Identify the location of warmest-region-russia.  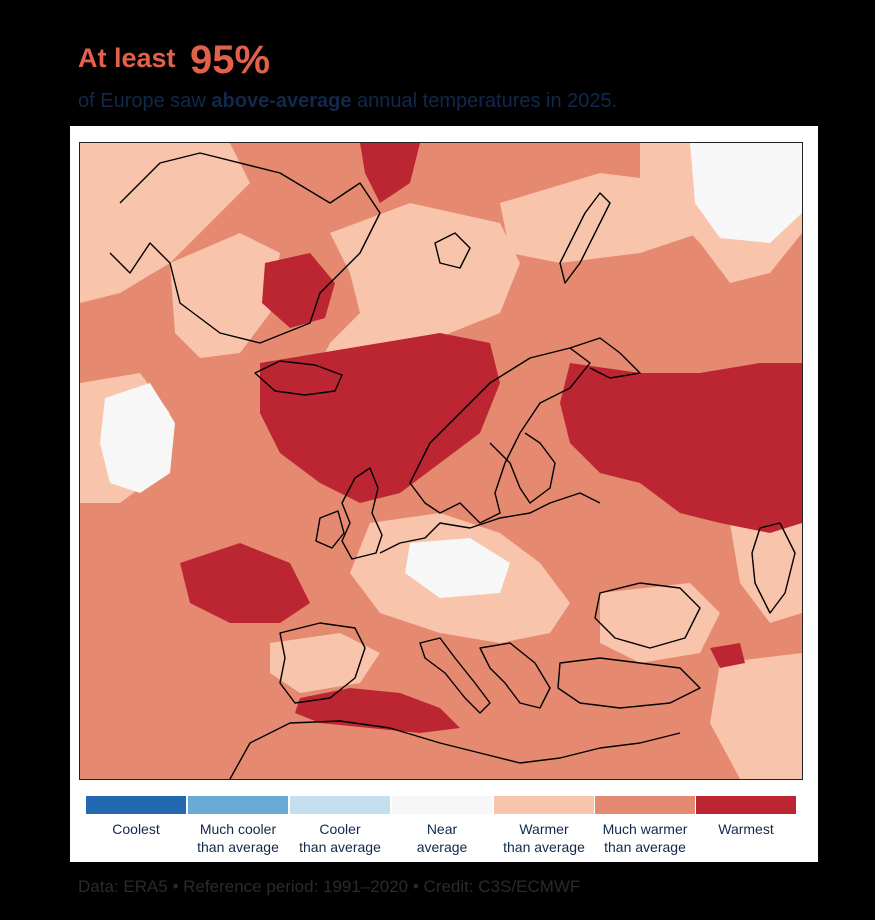
(681, 448).